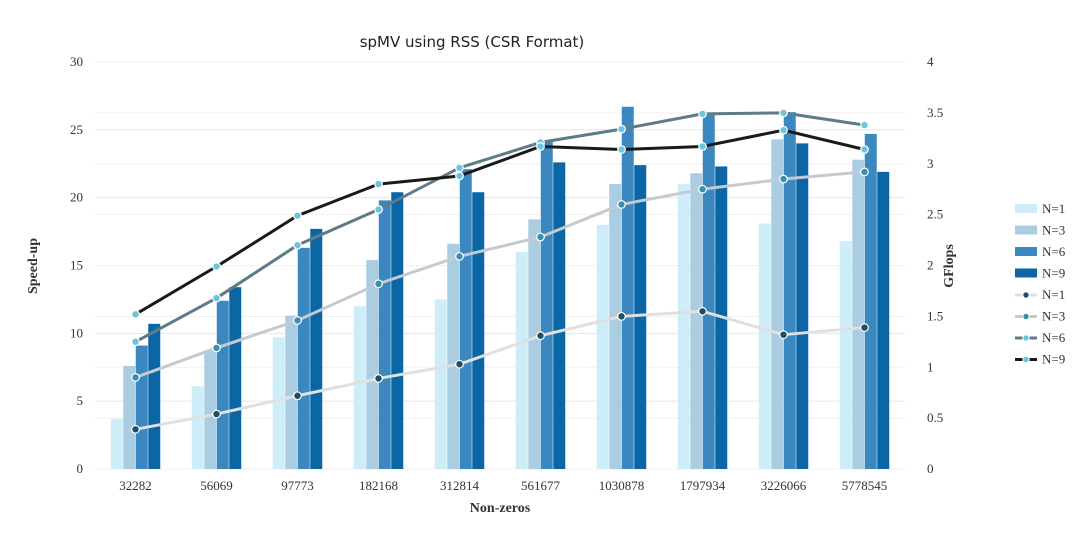 This screenshot has width=1080, height=540. Describe the element at coordinates (76, 265) in the screenshot. I see `y-tick-label: 15` at that location.